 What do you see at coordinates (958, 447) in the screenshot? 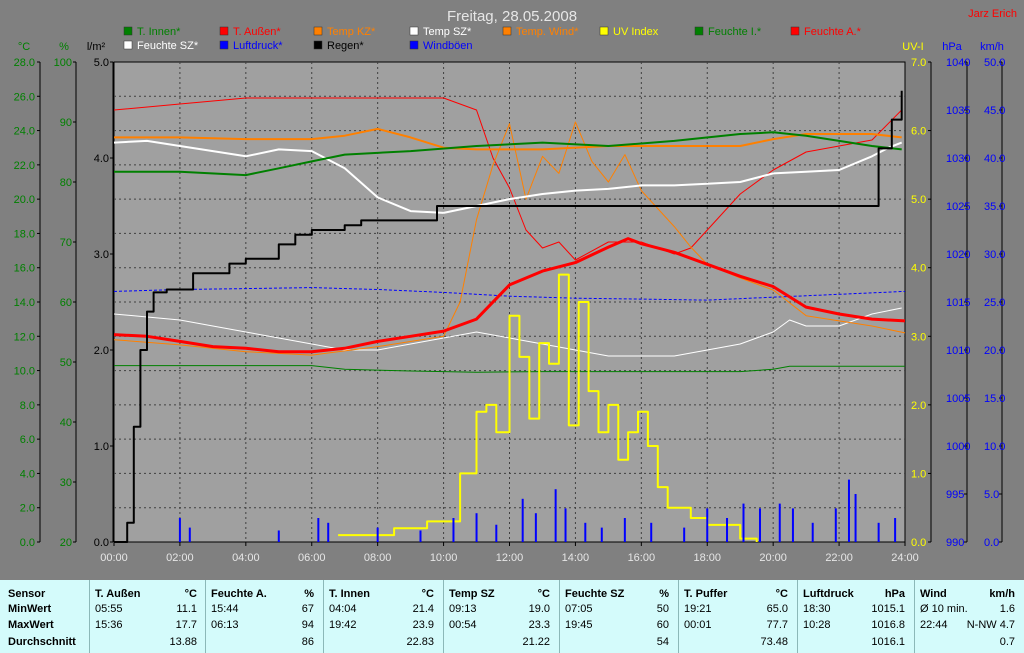
I see `press-tick-label: 1000` at bounding box center [958, 447].